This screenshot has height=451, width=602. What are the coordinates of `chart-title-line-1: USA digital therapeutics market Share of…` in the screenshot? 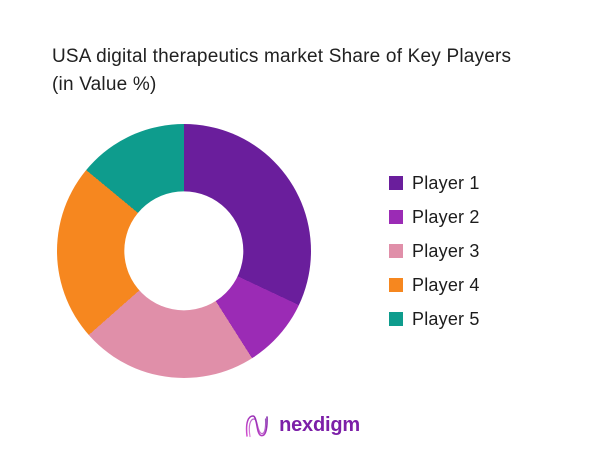 It's located at (282, 56).